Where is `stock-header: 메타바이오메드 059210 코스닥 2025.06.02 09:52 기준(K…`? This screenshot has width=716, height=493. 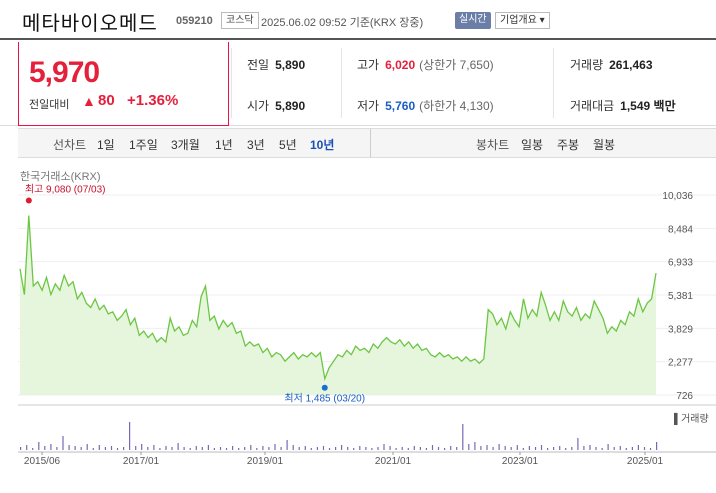 stock-header: 메타바이오메드 059210 코스닥 2025.06.02 09:52 기준(K… is located at coordinates (358, 20).